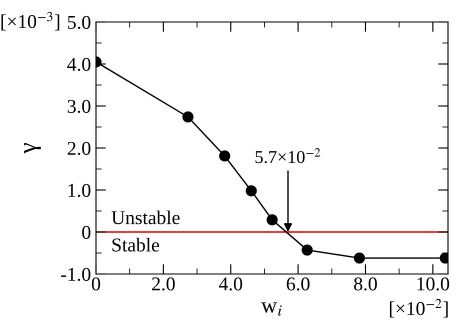 Image resolution: width=456 pixels, height=324 pixels. What do you see at coordinates (30, 21) in the screenshot?
I see `text: [×10$^{−3}$]` at bounding box center [30, 21].